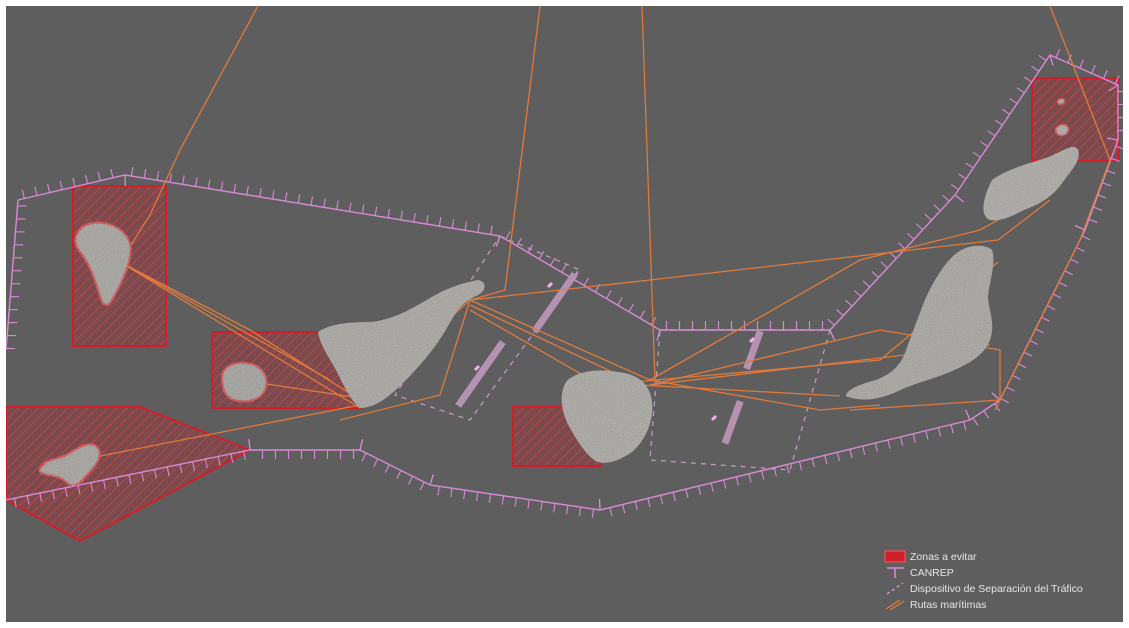  What do you see at coordinates (612, 353) in the screenshot?
I see `traffic-separation` at bounding box center [612, 353].